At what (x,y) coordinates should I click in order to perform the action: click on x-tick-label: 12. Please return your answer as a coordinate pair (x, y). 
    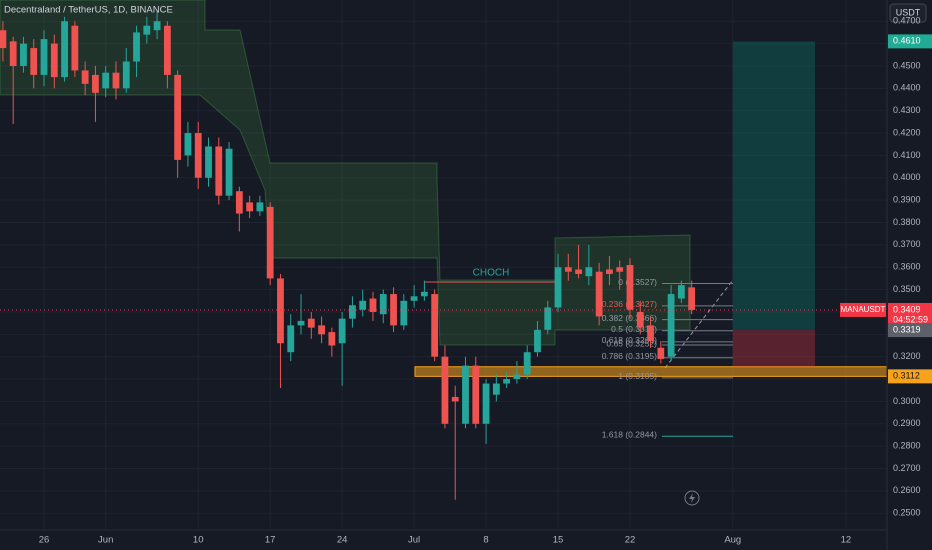
    Looking at the image, I should click on (846, 540).